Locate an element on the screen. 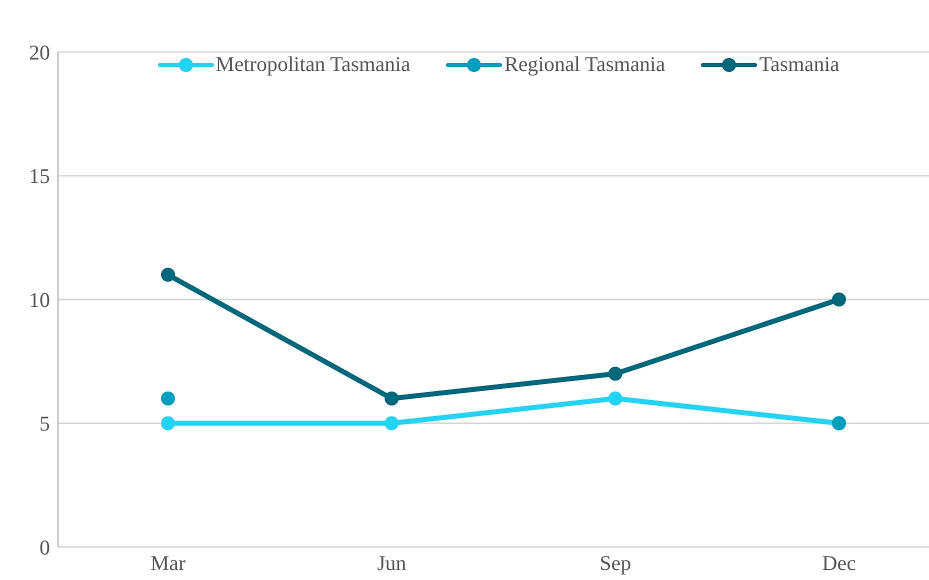 This screenshot has height=580, width=929. y-tick-label: 10 is located at coordinates (39, 300).